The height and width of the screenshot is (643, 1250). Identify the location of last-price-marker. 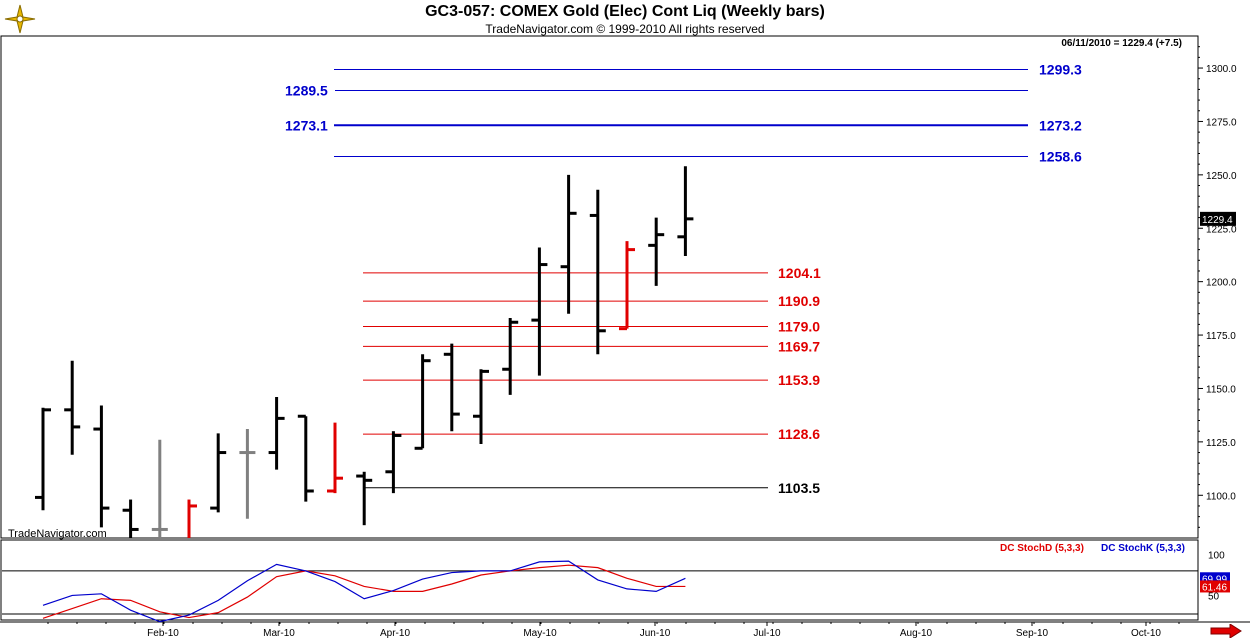
(1218, 218).